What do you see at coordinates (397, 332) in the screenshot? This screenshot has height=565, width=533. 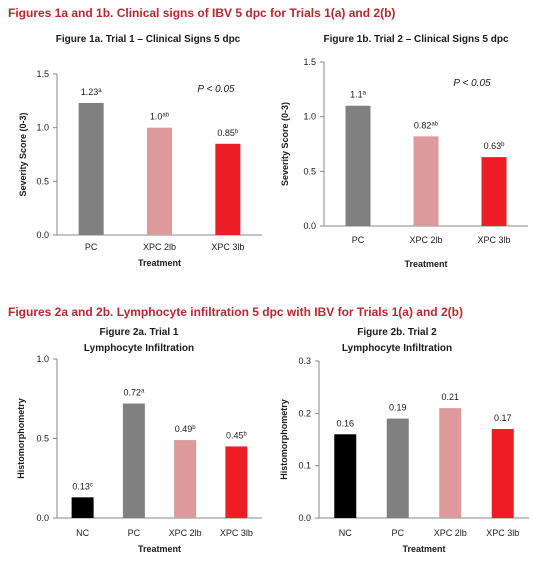 I see `fig2b-title-line: Figure 2b. Trial 2` at bounding box center [397, 332].